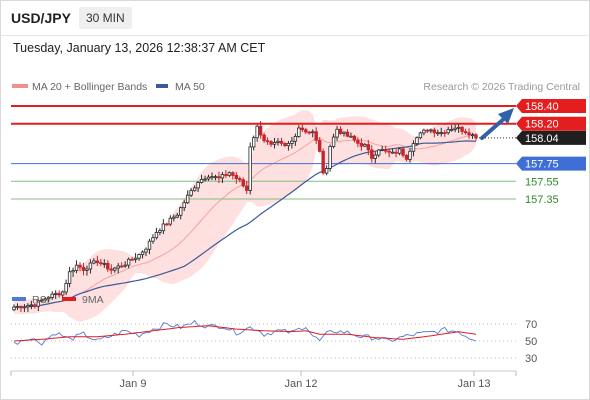 Image resolution: width=590 pixels, height=400 pixels. Describe the element at coordinates (473, 384) in the screenshot. I see `time-tick-label: Jan 13` at that location.